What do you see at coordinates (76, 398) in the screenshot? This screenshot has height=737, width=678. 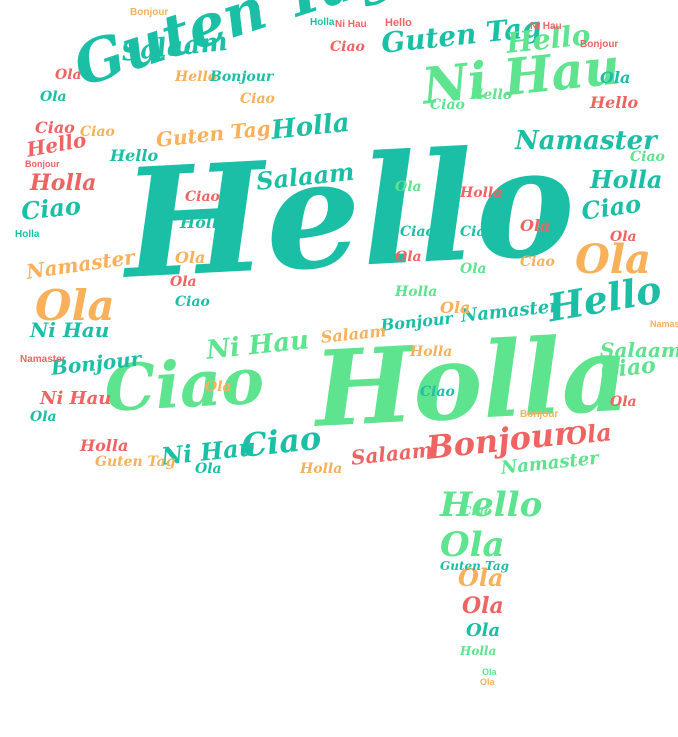 I see `word-ni-hau-left-2: Ni Hau` at bounding box center [76, 398].